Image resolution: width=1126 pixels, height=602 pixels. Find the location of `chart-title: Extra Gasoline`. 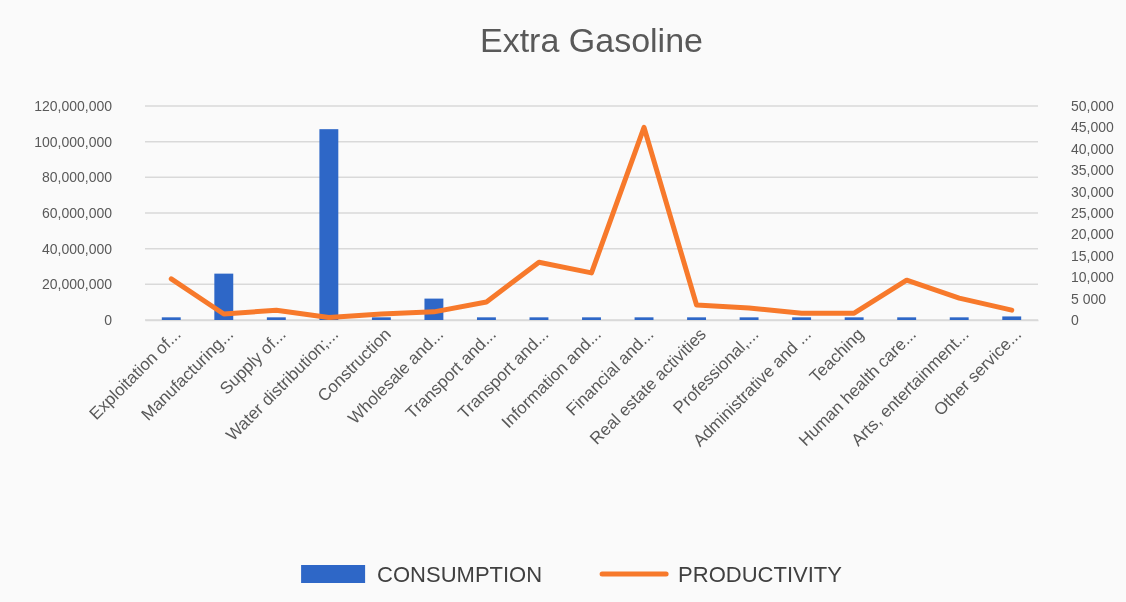

chart-title: Extra Gasoline is located at coordinates (591, 40).